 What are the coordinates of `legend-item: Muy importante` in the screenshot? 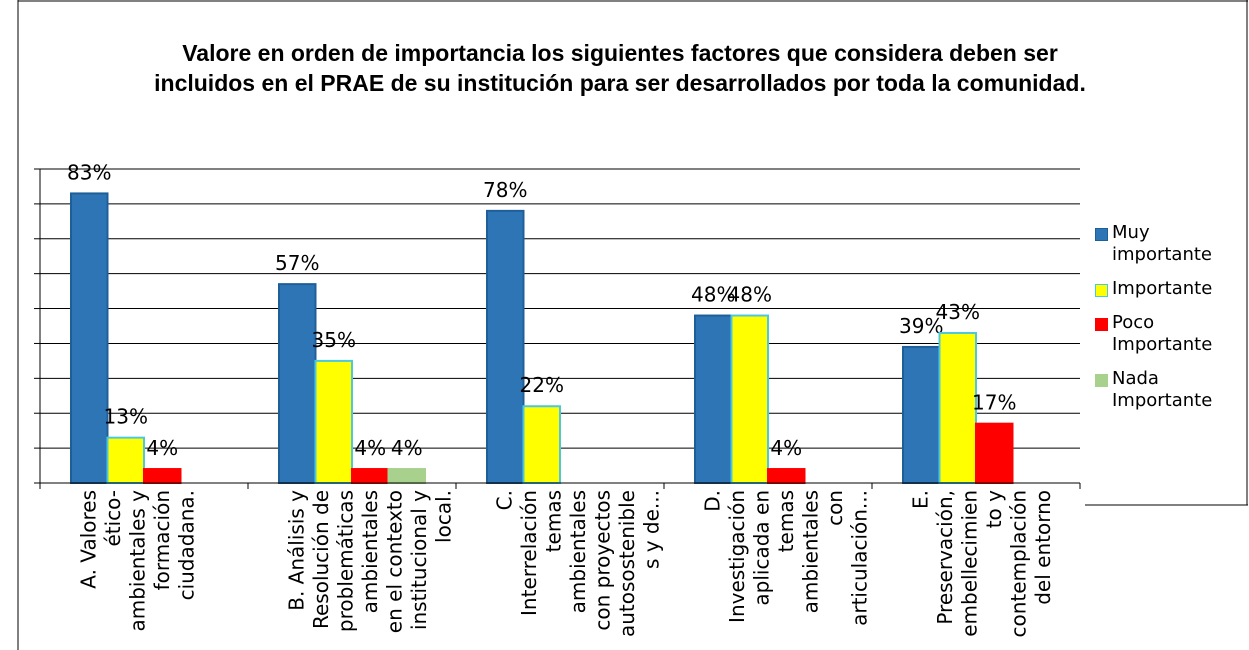 It's located at (1170, 244).